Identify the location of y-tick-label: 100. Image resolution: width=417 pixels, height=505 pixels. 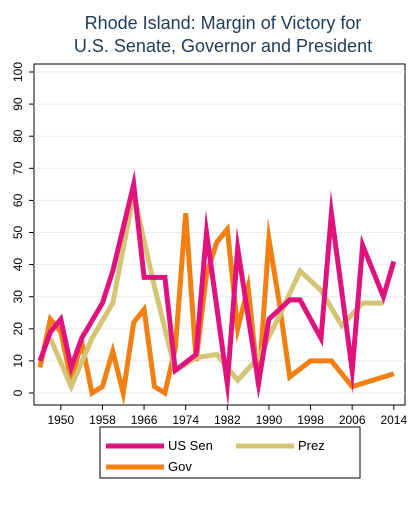
(18, 72).